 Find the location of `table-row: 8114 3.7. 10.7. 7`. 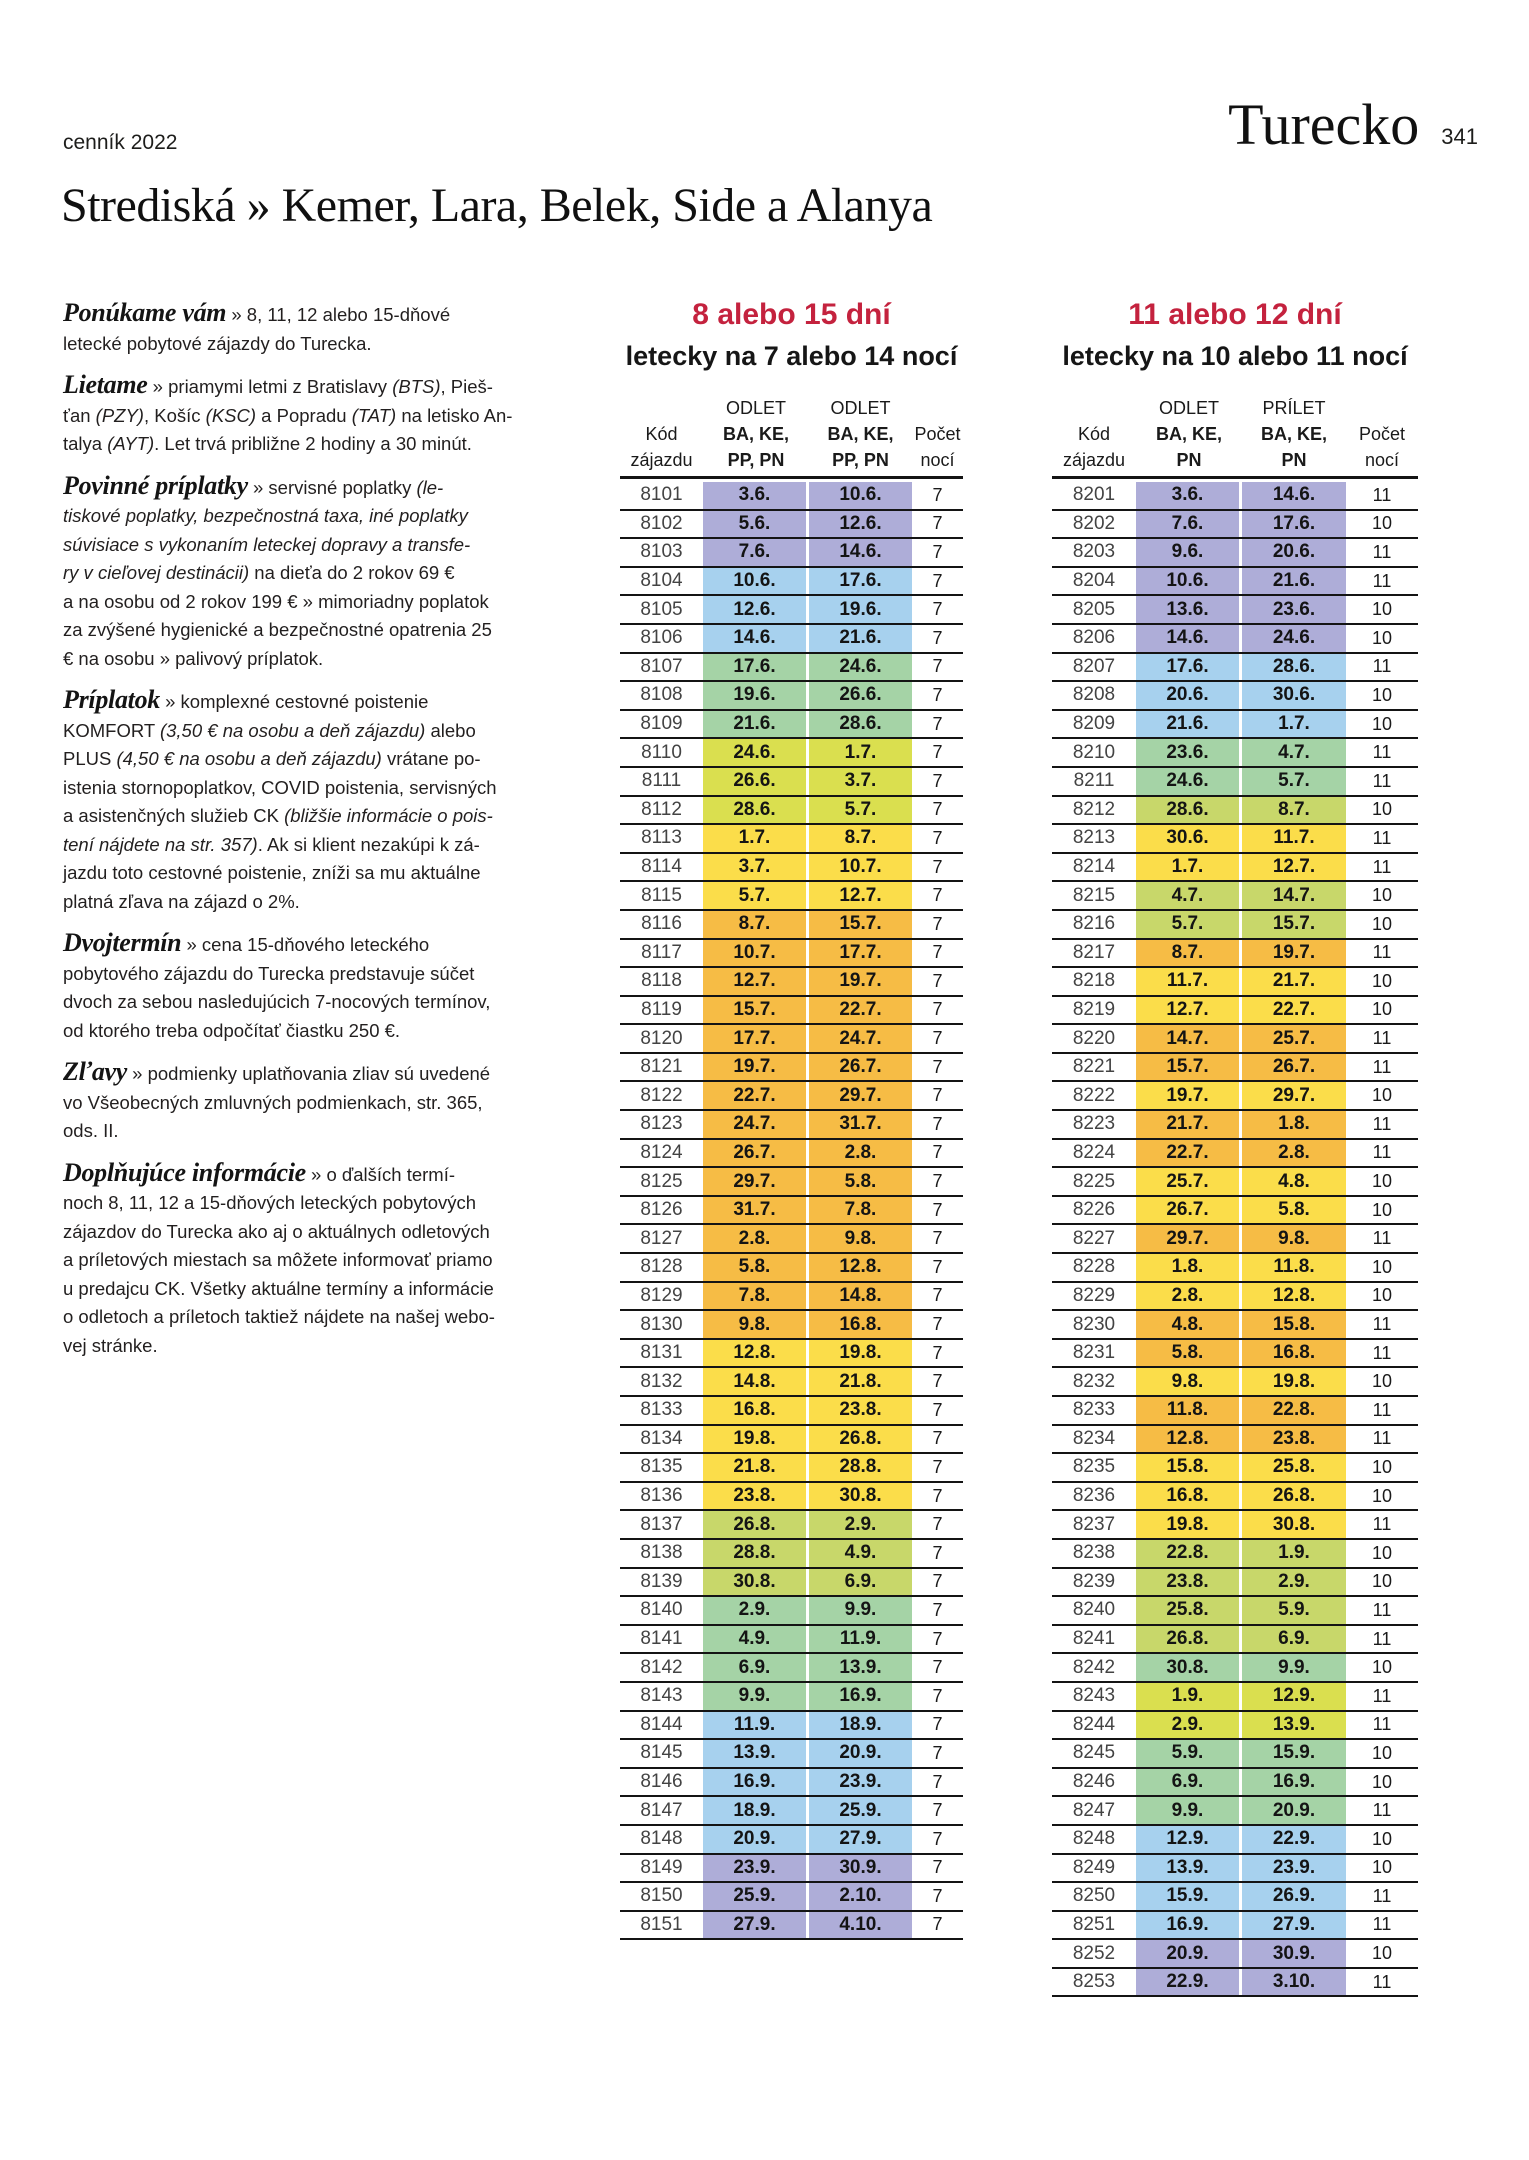

table-row: 8114 3.7. 10.7. 7 is located at coordinates (791, 868).